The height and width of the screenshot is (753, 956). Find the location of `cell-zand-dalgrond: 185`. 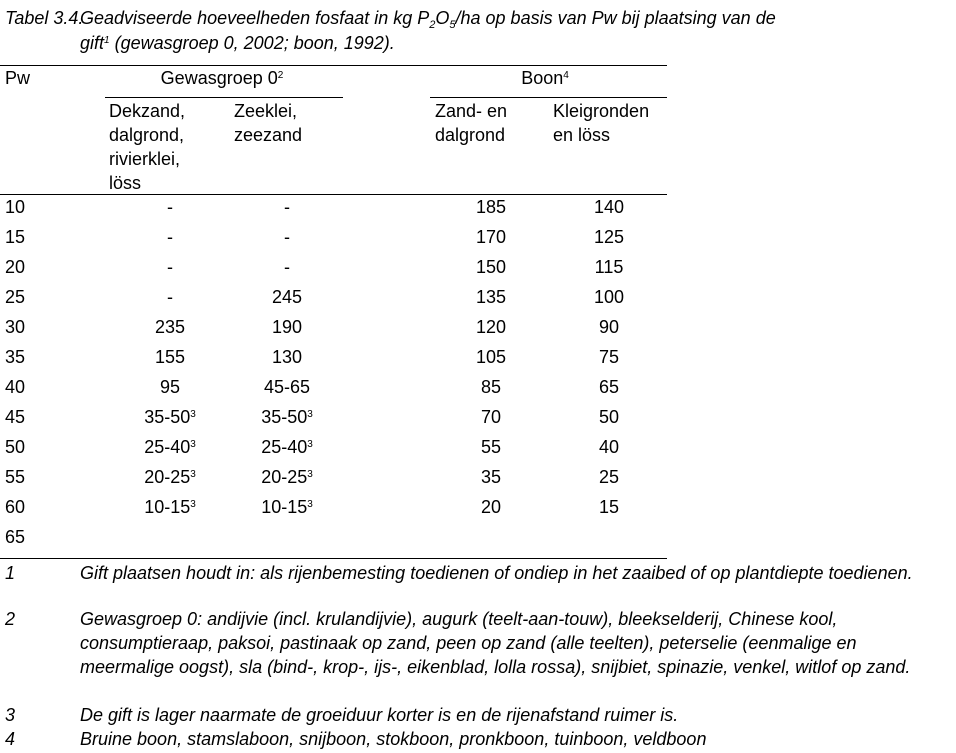

cell-zand-dalgrond: 185 is located at coordinates (491, 207).